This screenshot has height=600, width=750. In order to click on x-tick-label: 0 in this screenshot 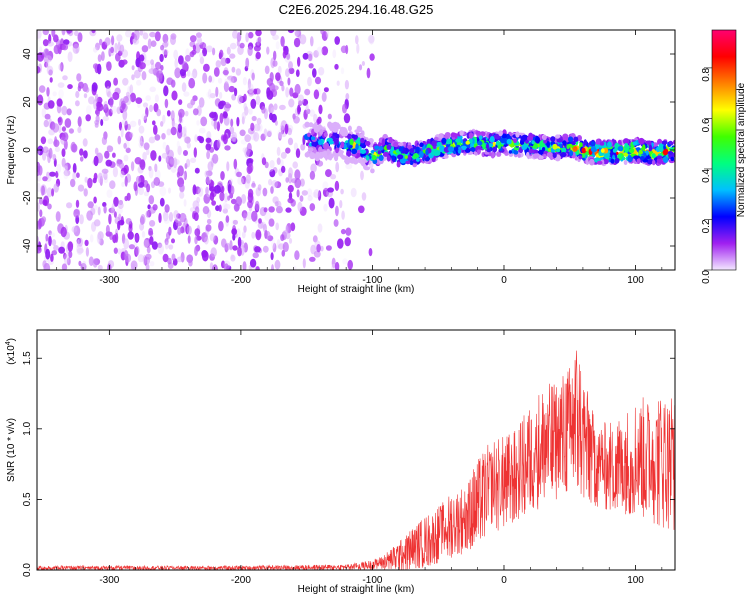, I will do `click(504, 580)`.